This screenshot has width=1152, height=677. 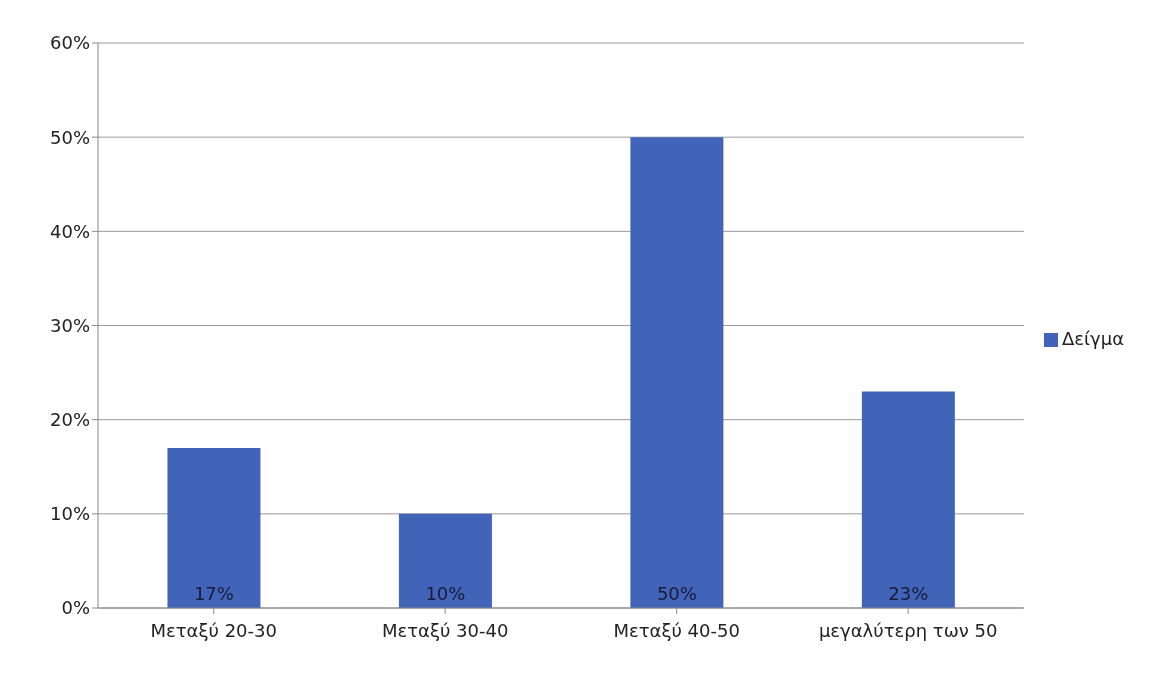 I want to click on y-tick-label: 10%, so click(x=69, y=514).